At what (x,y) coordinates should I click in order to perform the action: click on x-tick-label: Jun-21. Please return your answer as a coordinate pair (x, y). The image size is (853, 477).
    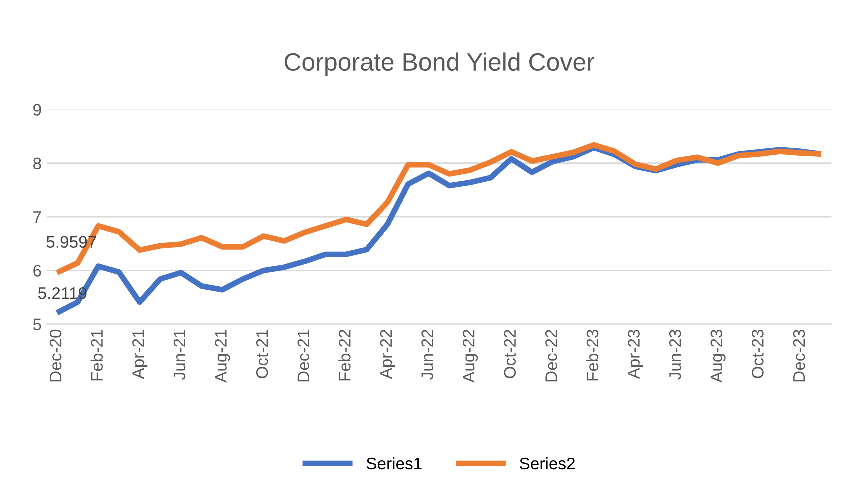
    Looking at the image, I should click on (180, 355).